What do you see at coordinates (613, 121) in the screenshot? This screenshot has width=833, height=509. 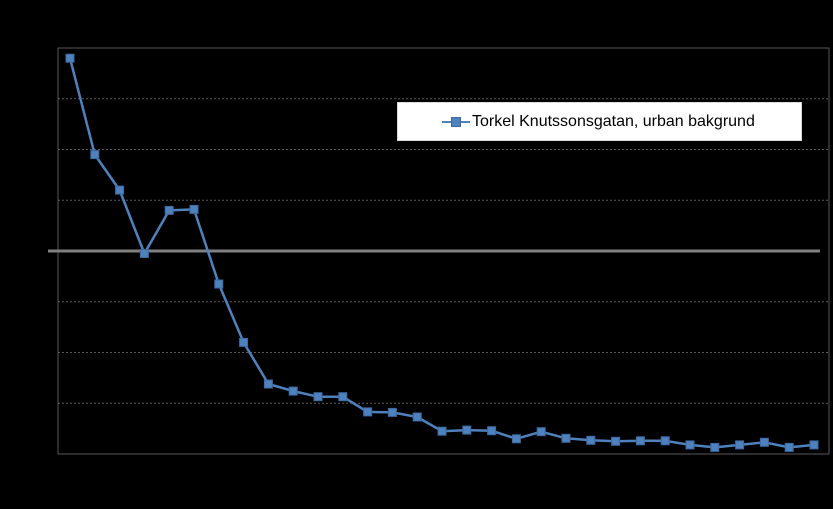 I see `legend-label: Torkel Knutssonsgatan, urban bakgrund` at bounding box center [613, 121].